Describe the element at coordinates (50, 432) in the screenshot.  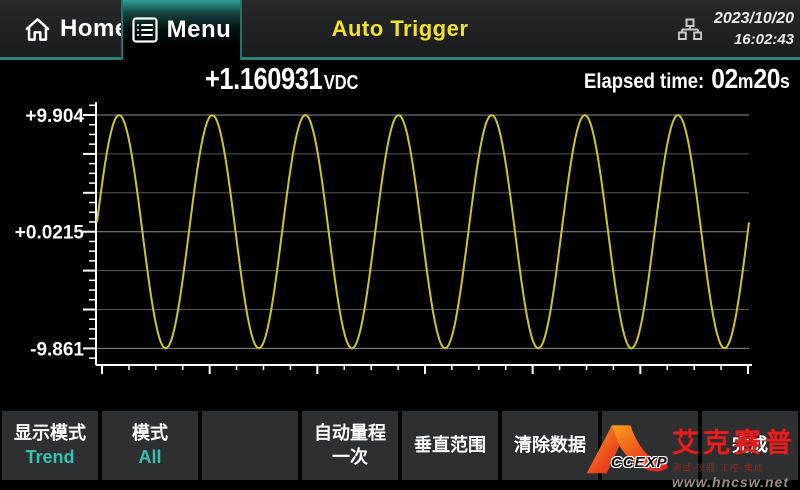
I see `softkey-label: 显示模式` at that location.